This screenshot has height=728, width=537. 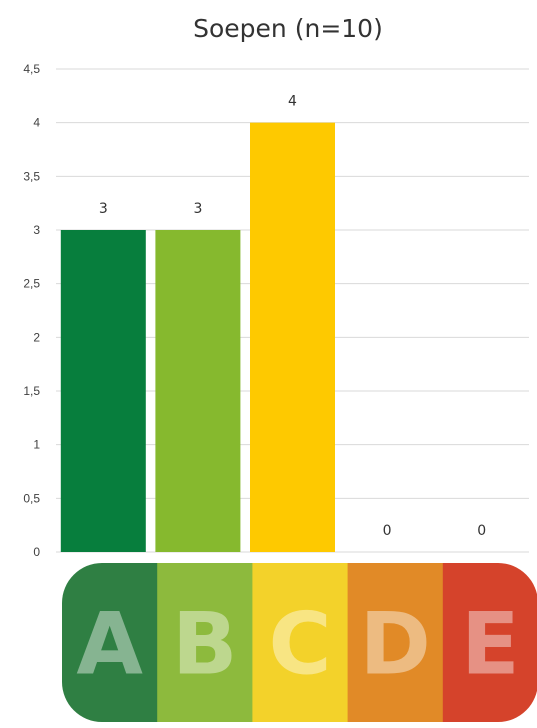 What do you see at coordinates (395, 645) in the screenshot?
I see `nutri-score-letter-d: D` at bounding box center [395, 645].